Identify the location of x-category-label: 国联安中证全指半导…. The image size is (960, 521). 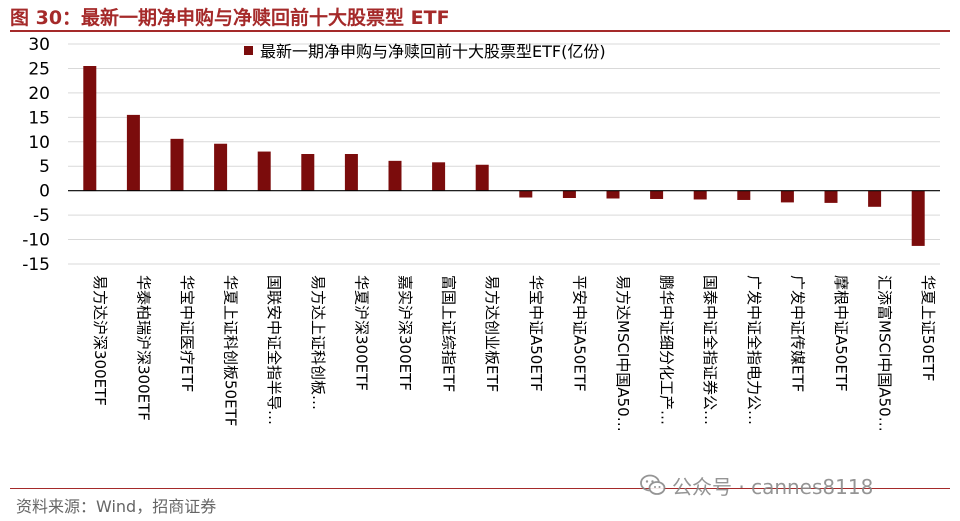
(274, 350).